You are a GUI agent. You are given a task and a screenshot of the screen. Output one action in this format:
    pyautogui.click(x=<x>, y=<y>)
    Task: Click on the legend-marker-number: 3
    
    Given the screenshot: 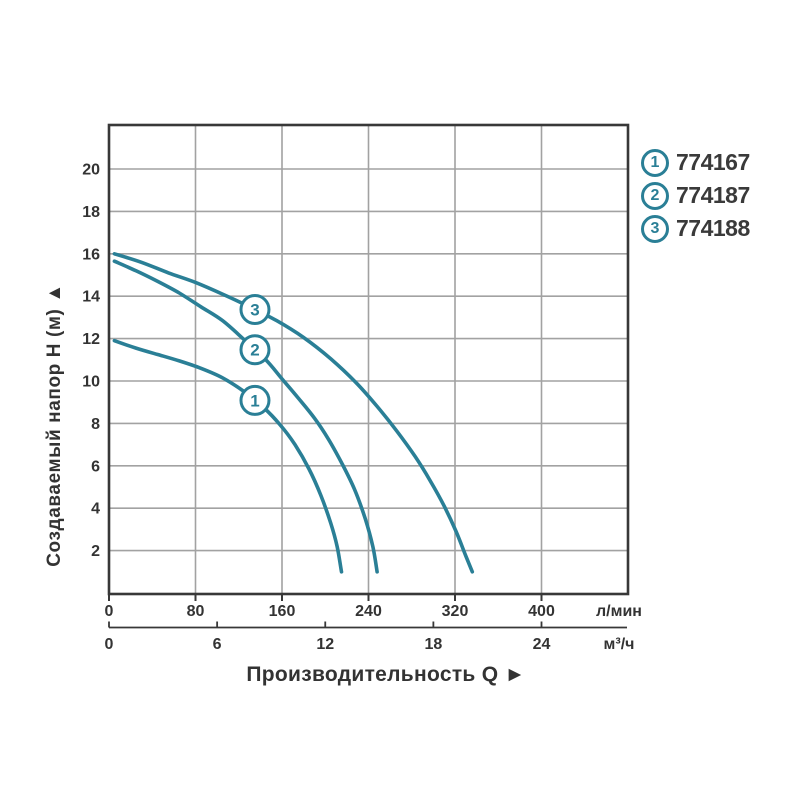 What is the action you would take?
    pyautogui.click(x=655, y=228)
    